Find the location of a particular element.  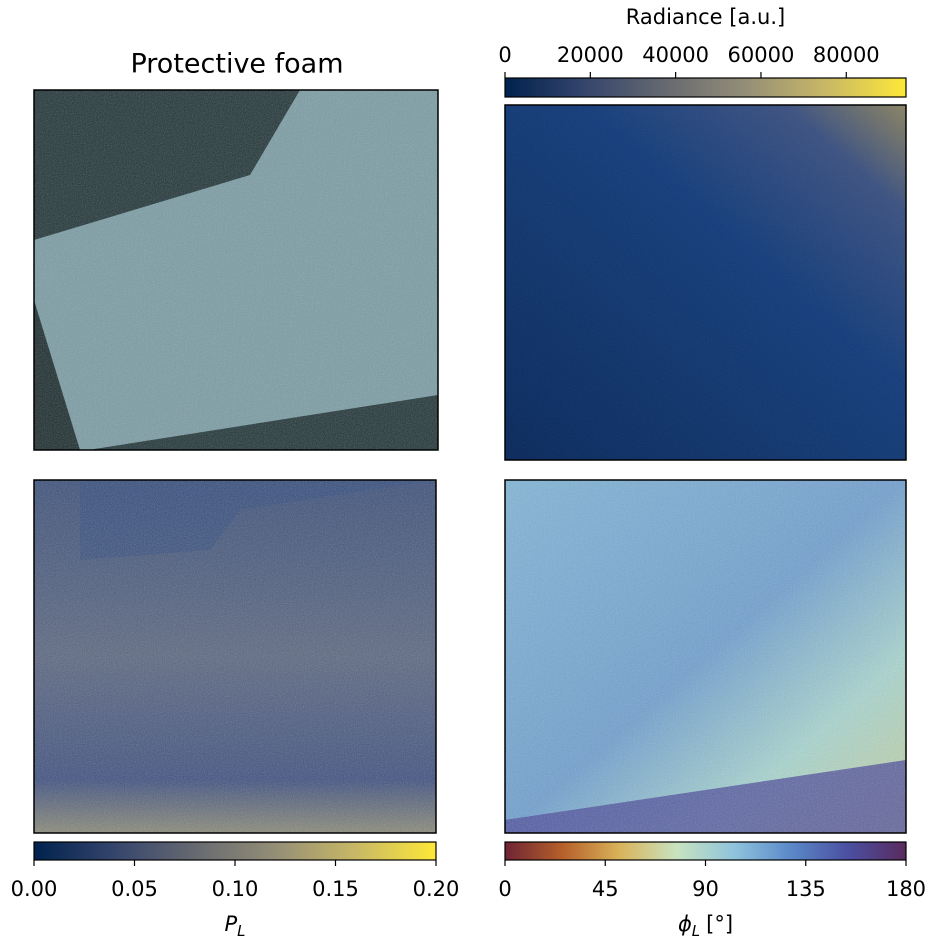

tick-label: 80000 is located at coordinates (846, 55).